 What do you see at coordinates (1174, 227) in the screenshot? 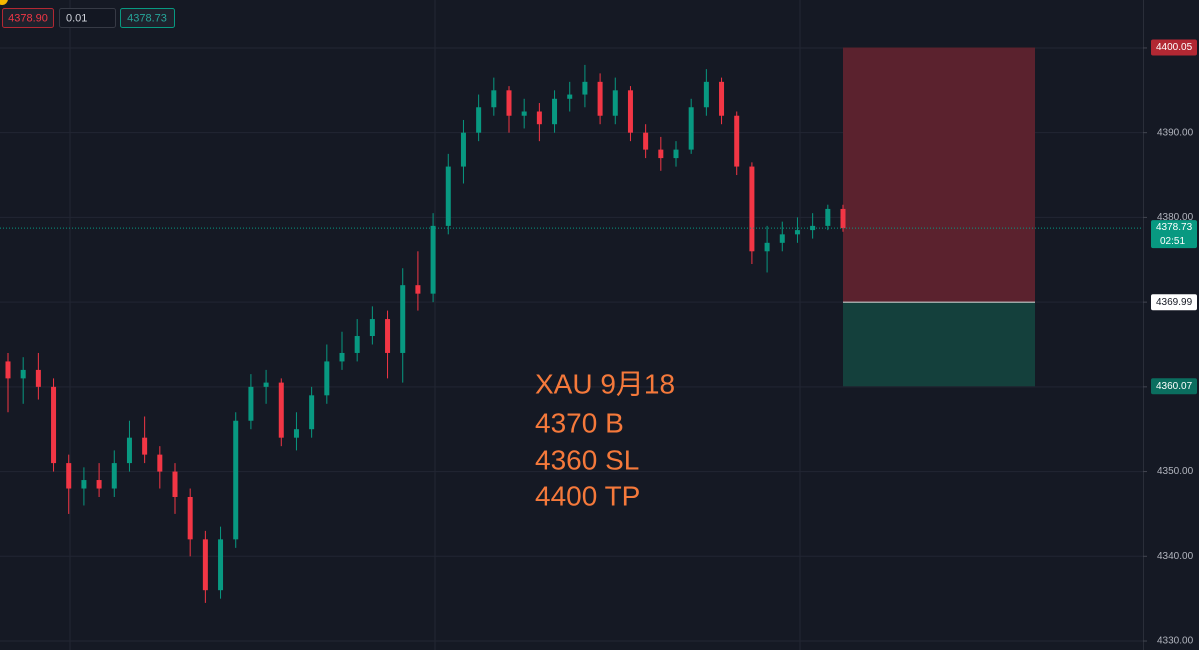
I see `current-price-label: 4378.73` at bounding box center [1174, 227].